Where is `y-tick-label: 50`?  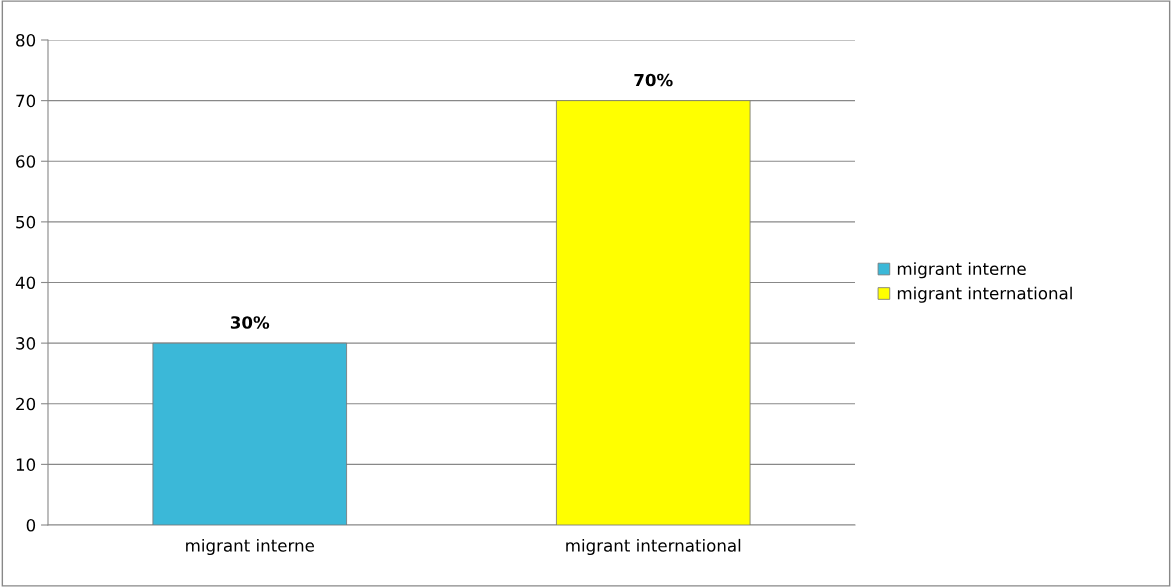 y-tick-label: 50 is located at coordinates (26, 222).